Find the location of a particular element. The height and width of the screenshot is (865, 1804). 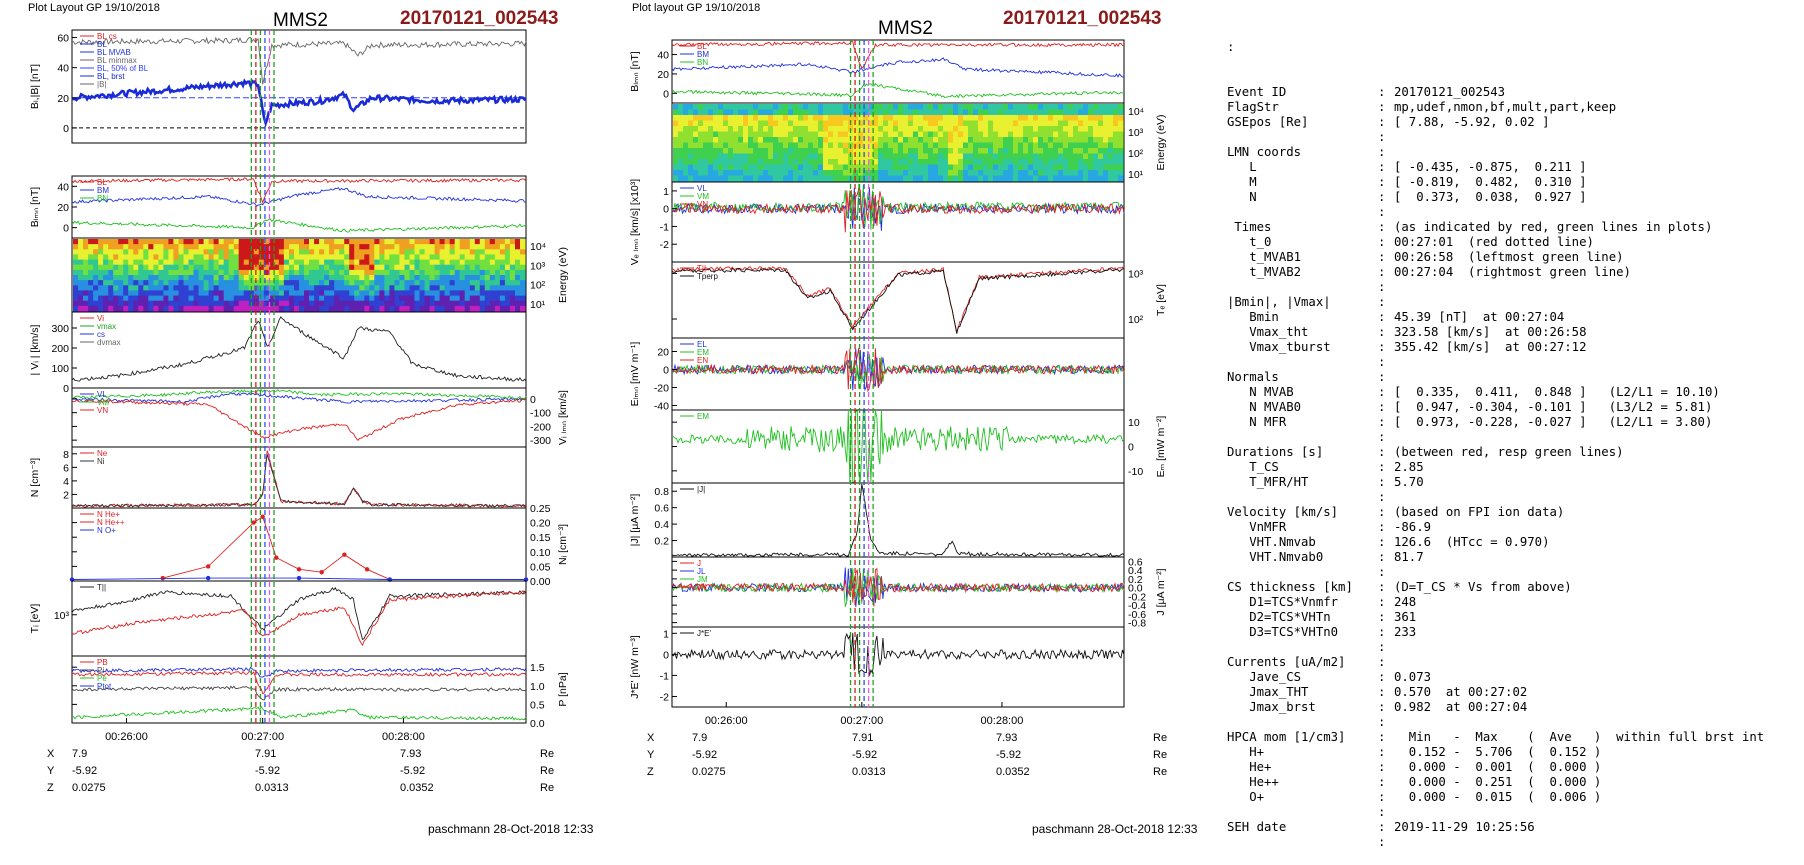

info-row: |Bmin|, |Vmax|: is located at coordinates (1512, 302).